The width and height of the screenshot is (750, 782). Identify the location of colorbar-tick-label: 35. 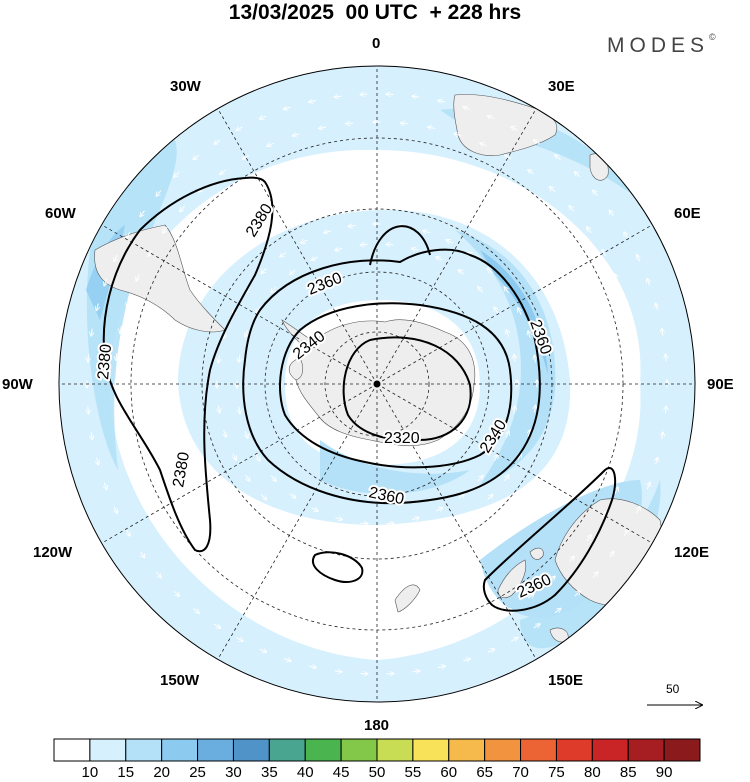
(269, 772).